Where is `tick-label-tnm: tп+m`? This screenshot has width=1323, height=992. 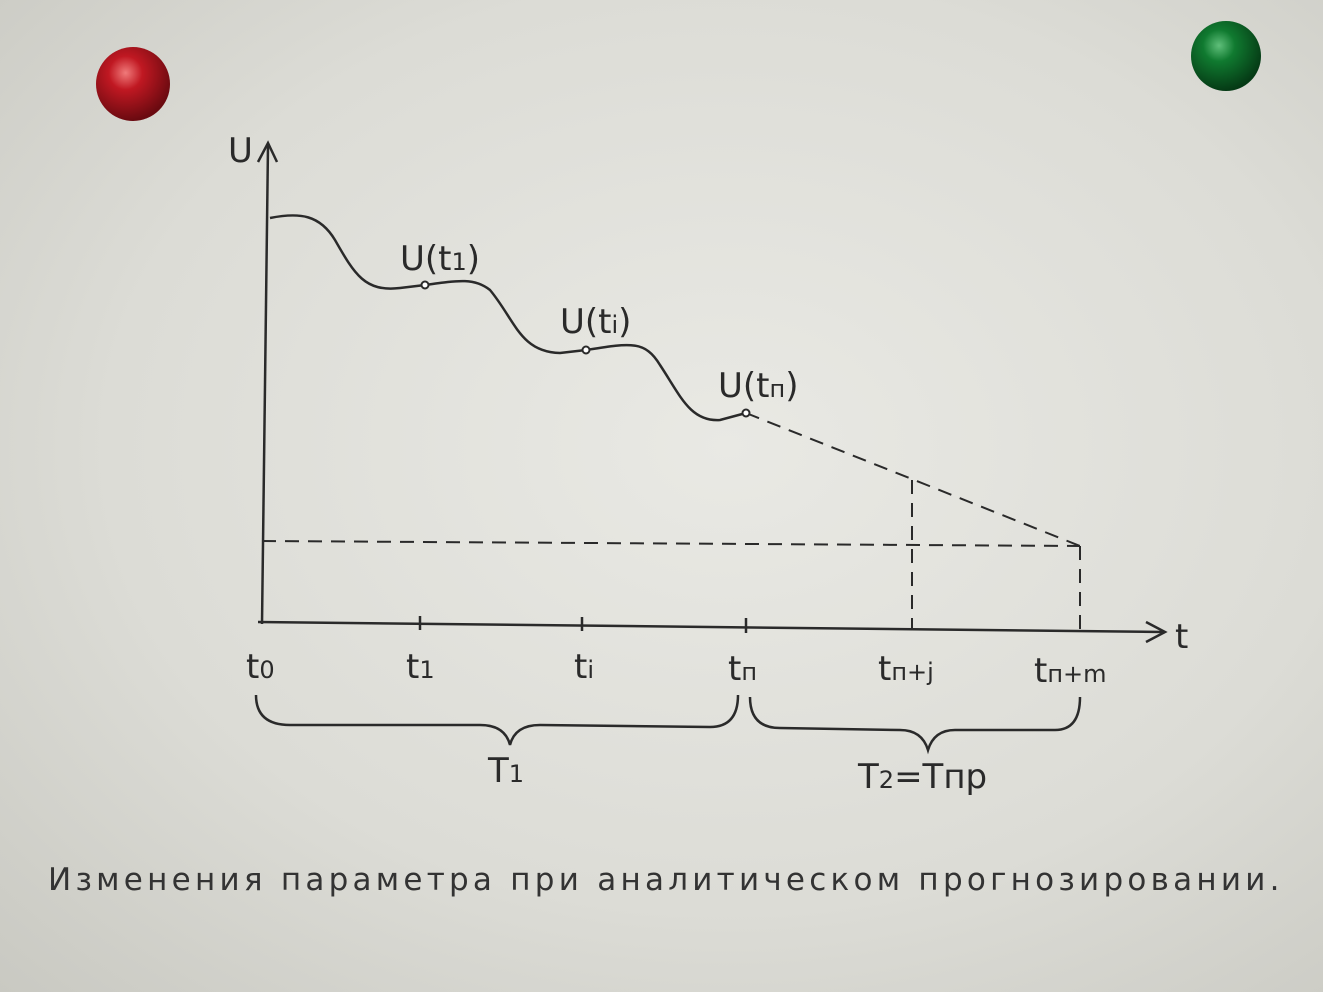 tick-label-tnm: tп+m is located at coordinates (1070, 671).